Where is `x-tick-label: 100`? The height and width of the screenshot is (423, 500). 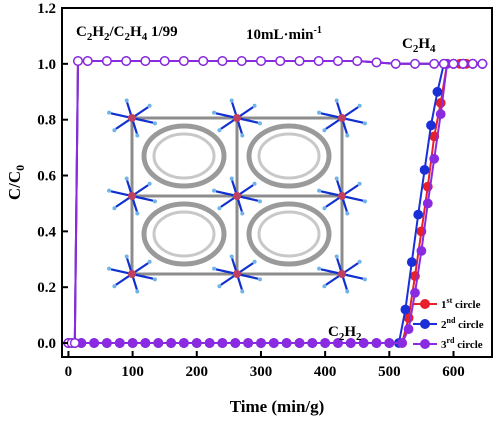
x-tick-label: 100 is located at coordinates (132, 372).